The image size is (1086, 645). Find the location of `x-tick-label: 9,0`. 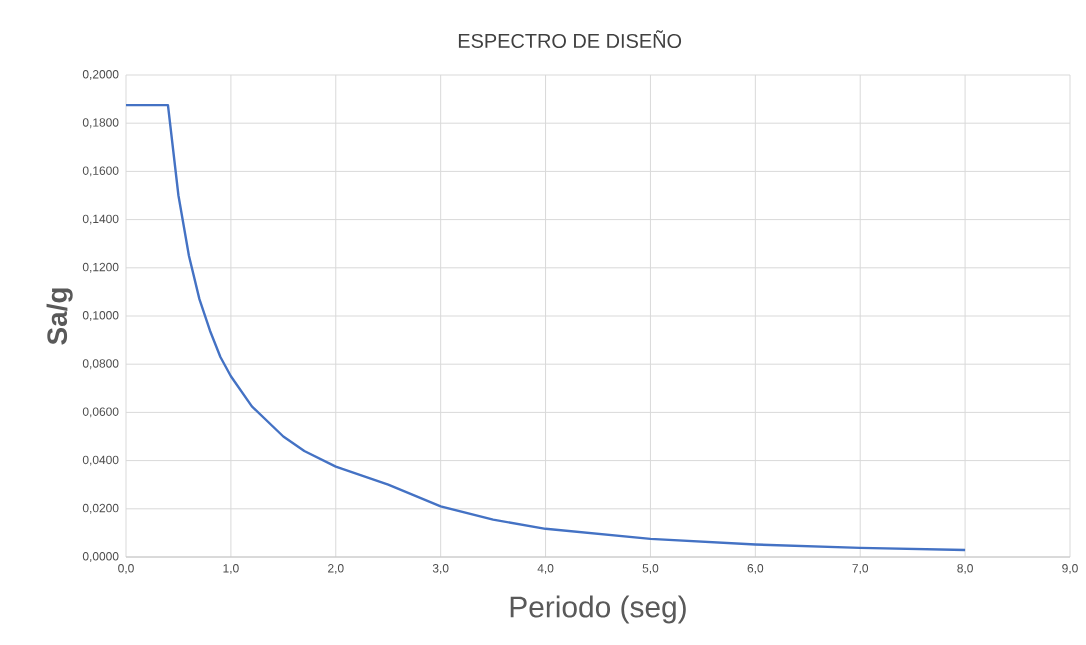

x-tick-label: 9,0 is located at coordinates (1070, 569).